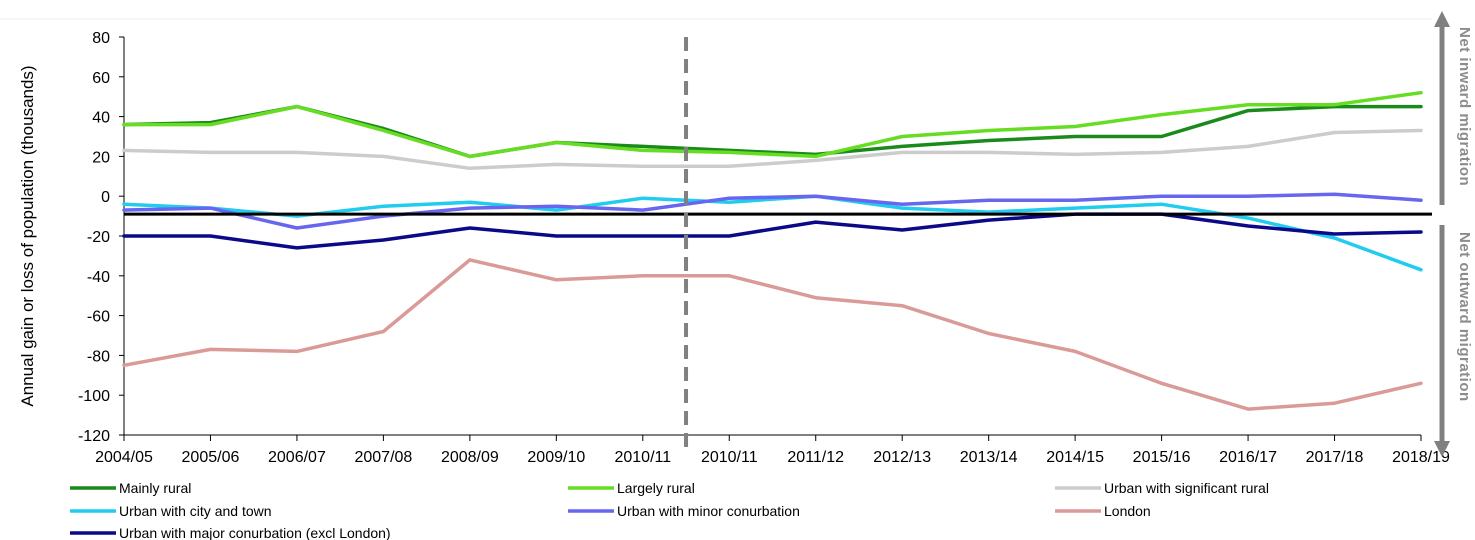 The width and height of the screenshot is (1475, 540). What do you see at coordinates (1075, 457) in the screenshot?
I see `x-tick-label: 2014/15` at bounding box center [1075, 457].